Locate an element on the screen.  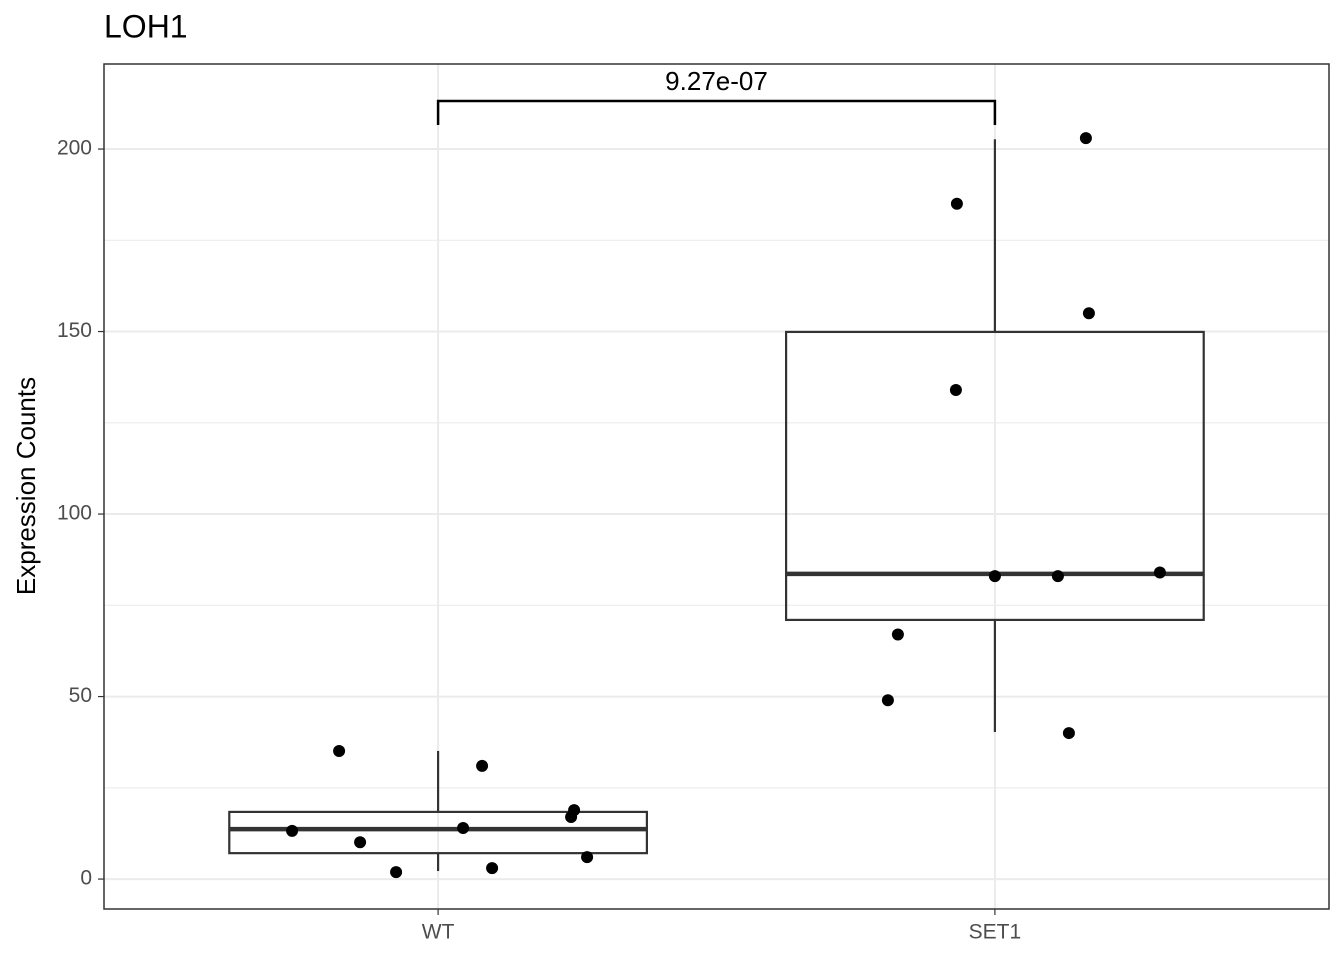
y-tick-label: 50 is located at coordinates (80, 695).